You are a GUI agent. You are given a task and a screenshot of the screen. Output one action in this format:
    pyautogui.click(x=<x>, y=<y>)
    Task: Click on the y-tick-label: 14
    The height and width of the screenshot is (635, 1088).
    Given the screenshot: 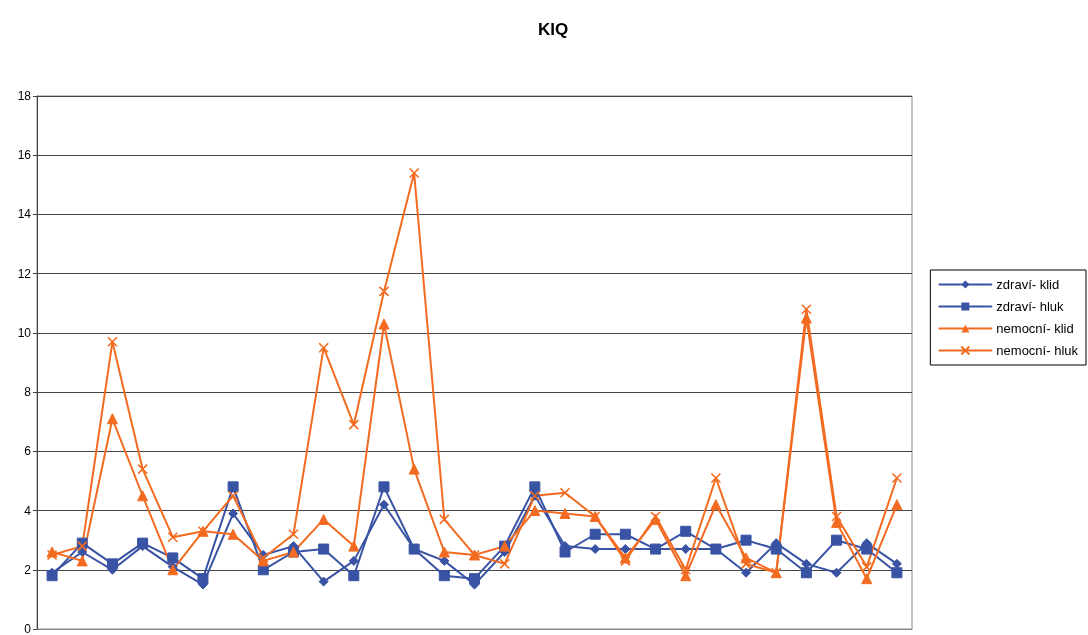 What is the action you would take?
    pyautogui.click(x=24, y=214)
    